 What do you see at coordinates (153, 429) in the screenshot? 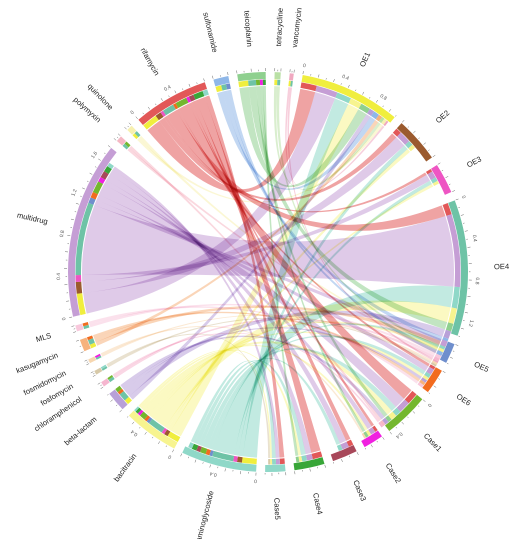
I see `sector-arc-bacitracin` at bounding box center [153, 429].